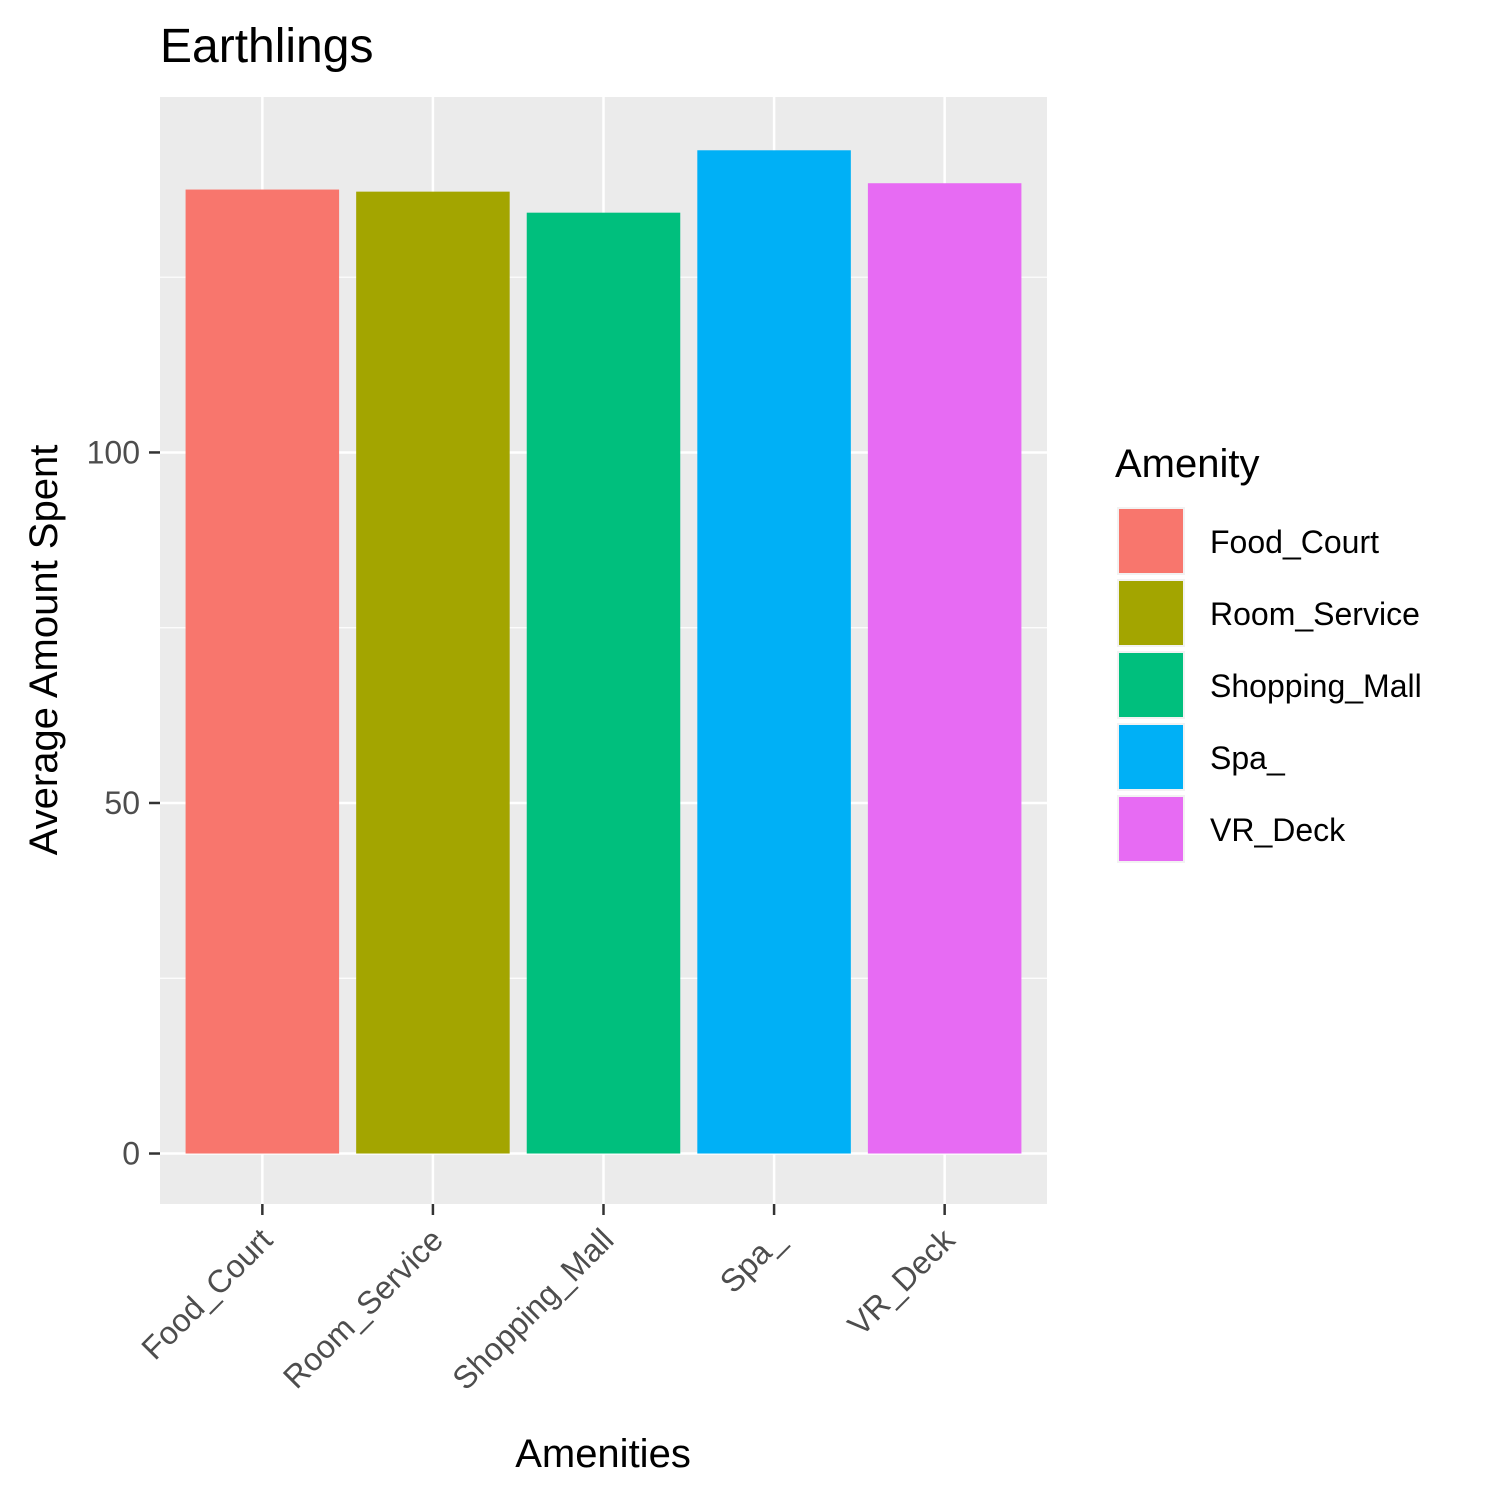  I want to click on legend-label: Food_Court, so click(1294, 542).